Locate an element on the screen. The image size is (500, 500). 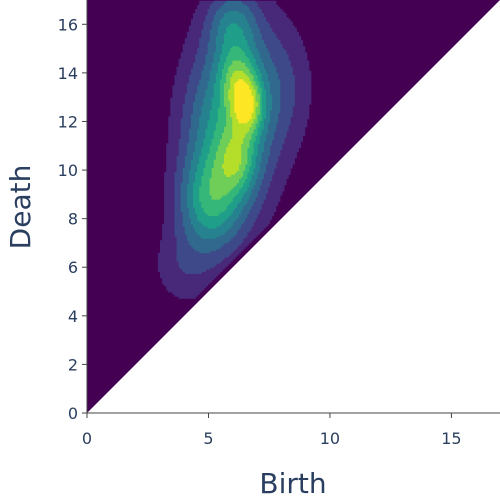
y-tick-label: 8 is located at coordinates (73, 219).